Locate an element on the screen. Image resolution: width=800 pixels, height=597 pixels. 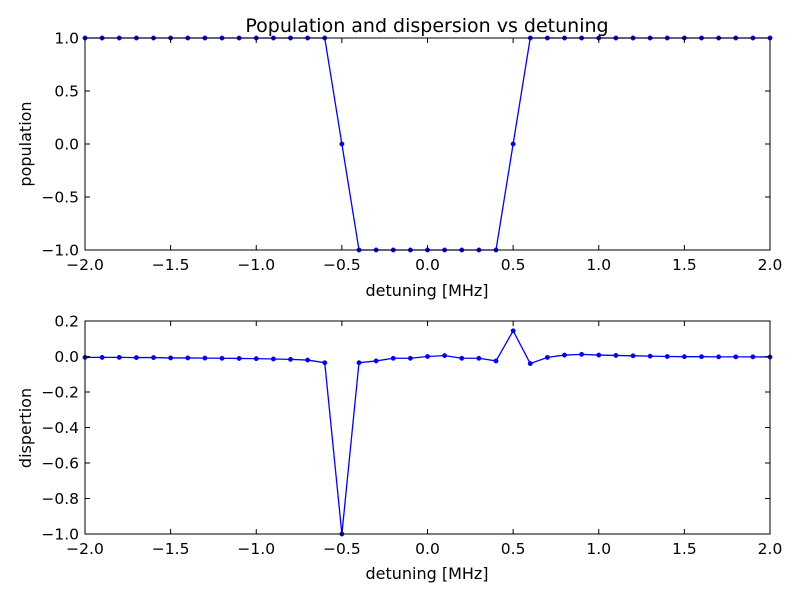
population-x-tick-label: −1.0 is located at coordinates (256, 265).